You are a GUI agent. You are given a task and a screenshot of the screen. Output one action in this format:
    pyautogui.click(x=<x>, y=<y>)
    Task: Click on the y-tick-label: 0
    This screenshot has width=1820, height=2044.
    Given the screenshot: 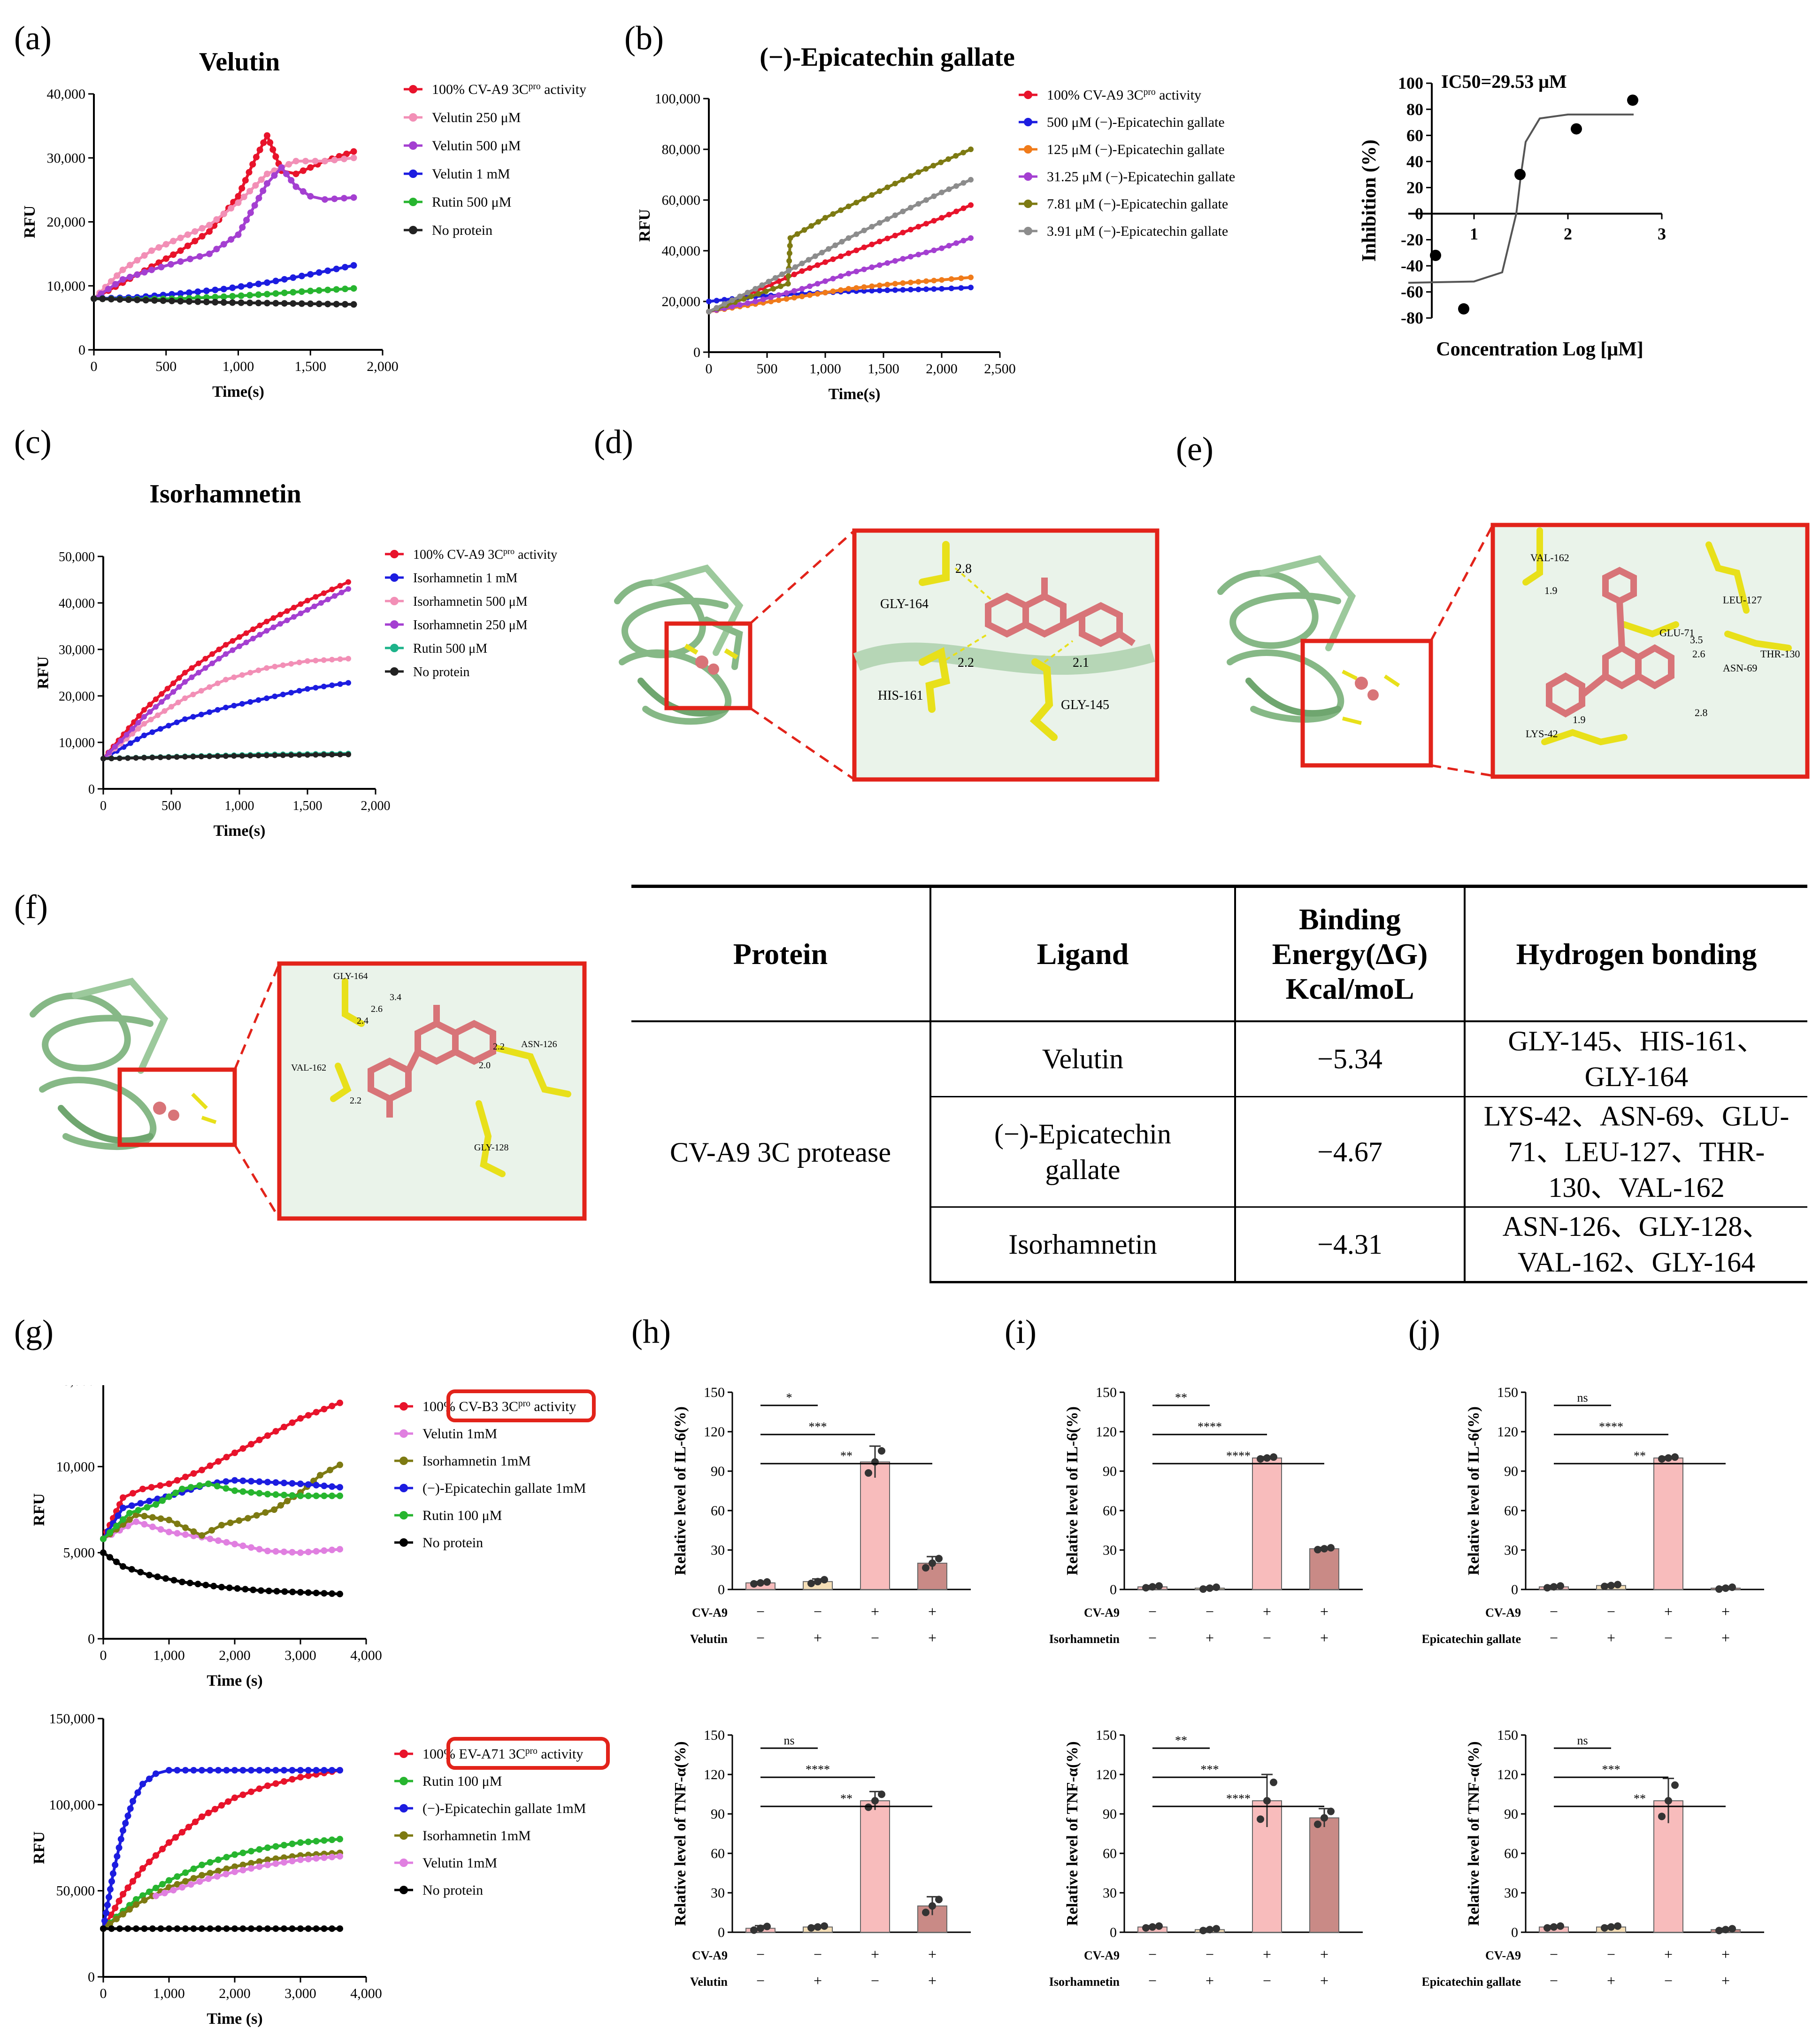 What is the action you would take?
    pyautogui.click(x=1419, y=213)
    